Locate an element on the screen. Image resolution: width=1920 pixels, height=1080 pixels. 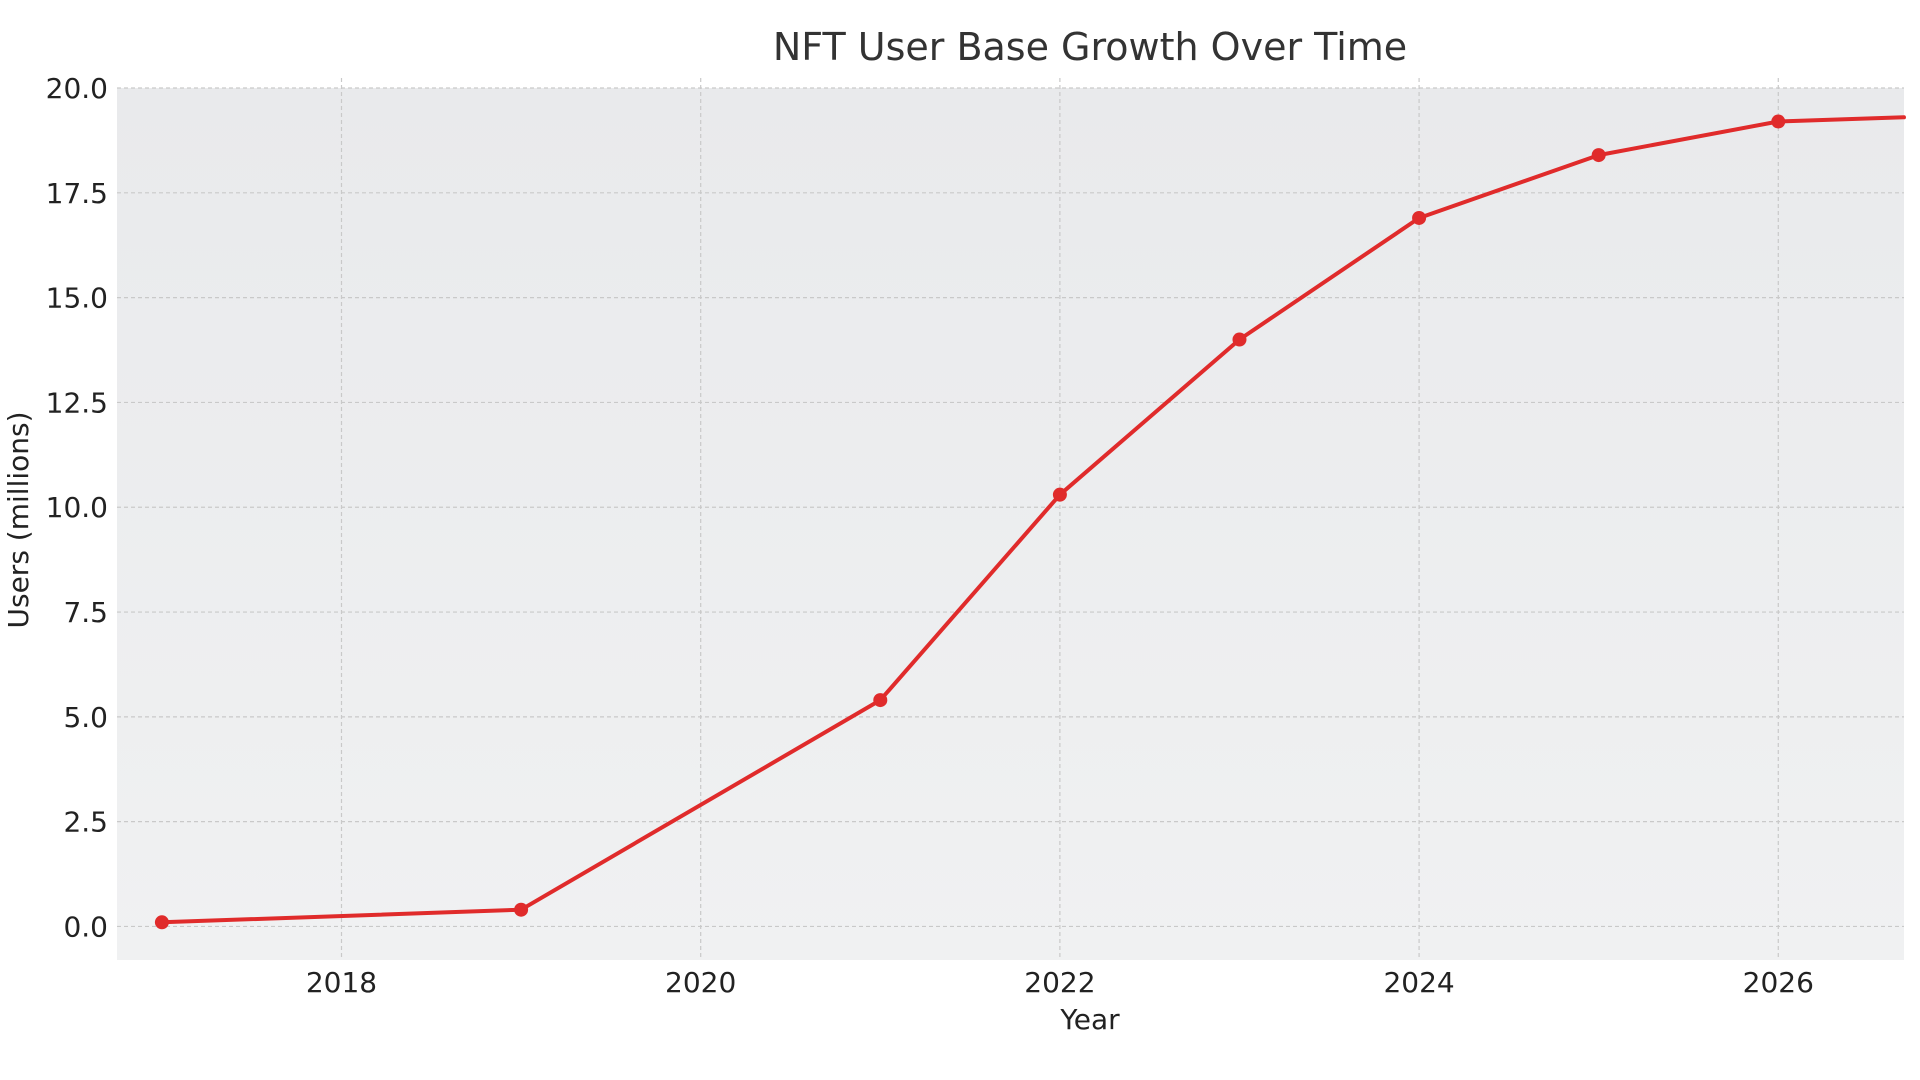
y-tick-label: 10.0 is located at coordinates (77, 507).